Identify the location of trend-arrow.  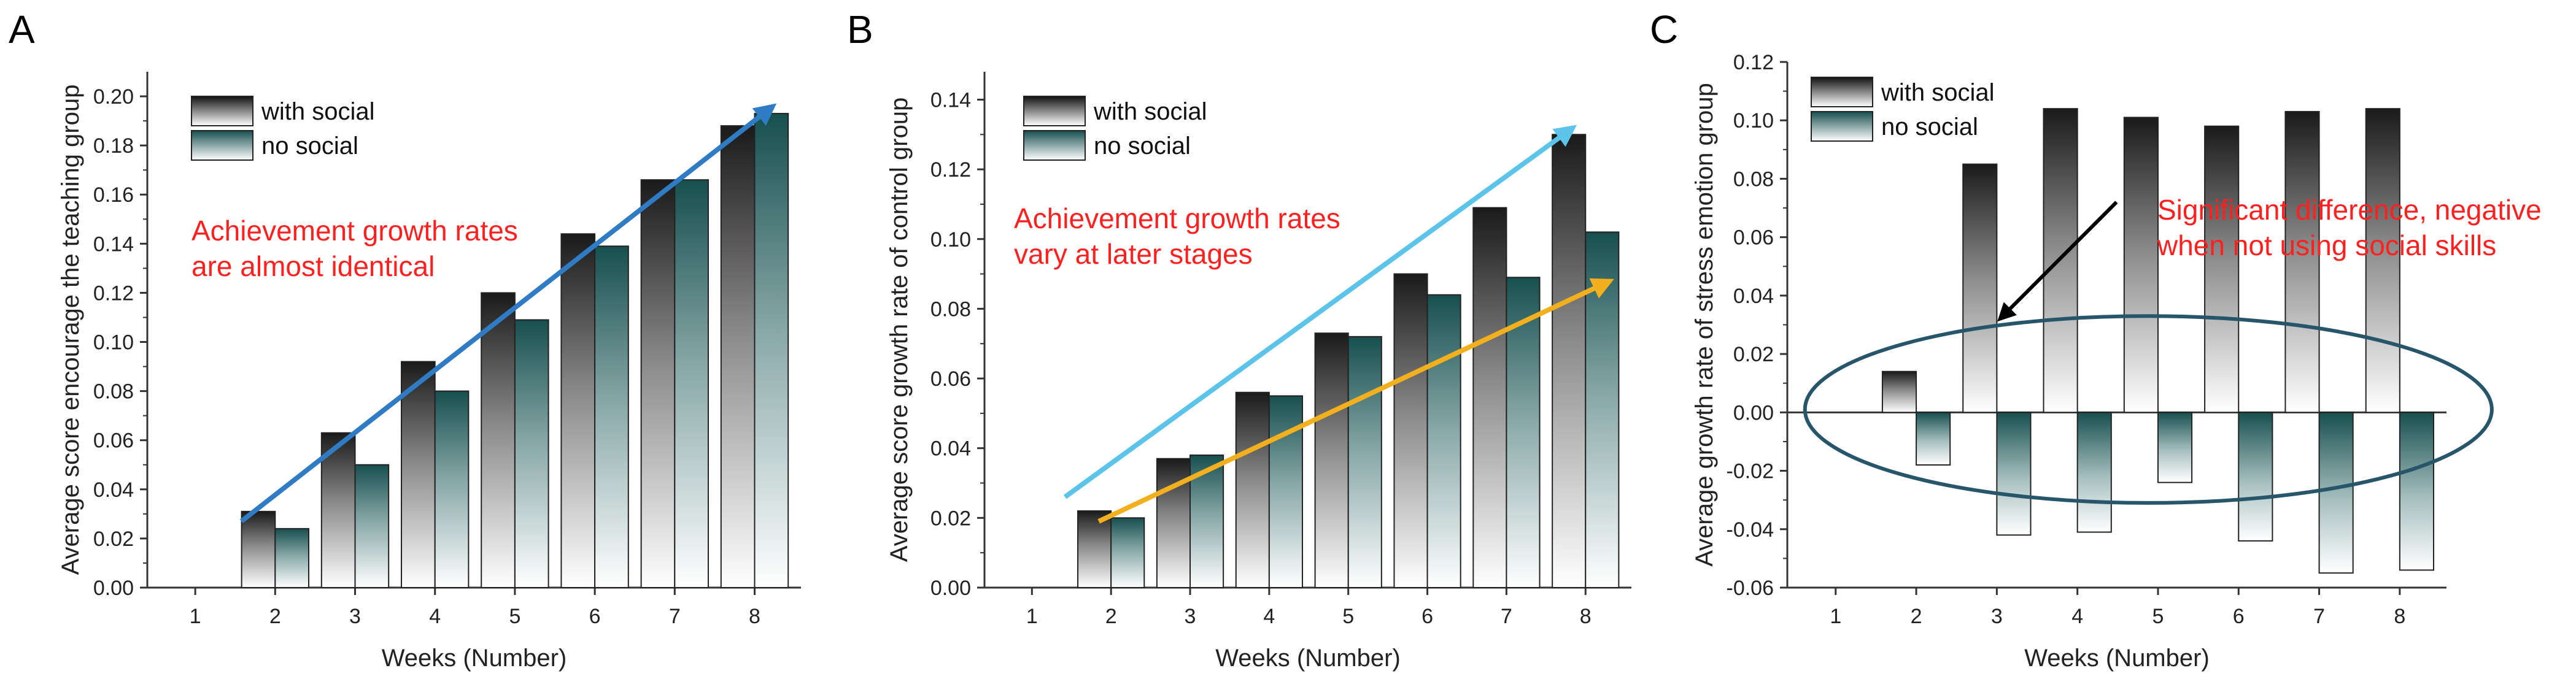
(508, 313).